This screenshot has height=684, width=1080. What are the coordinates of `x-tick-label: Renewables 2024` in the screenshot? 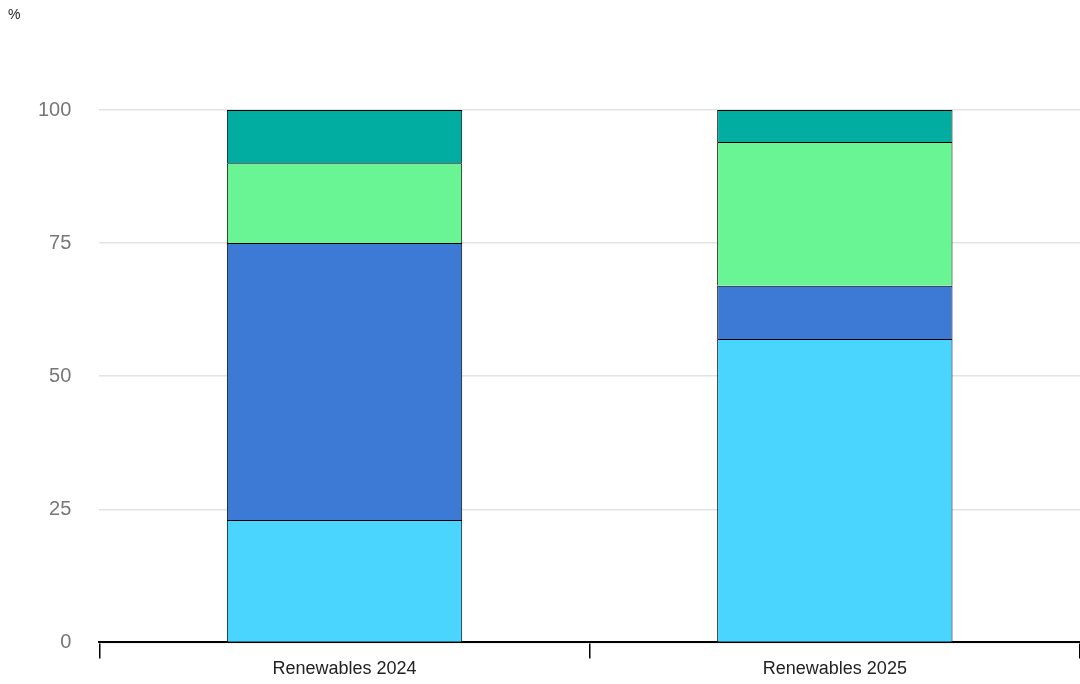 It's located at (344, 668).